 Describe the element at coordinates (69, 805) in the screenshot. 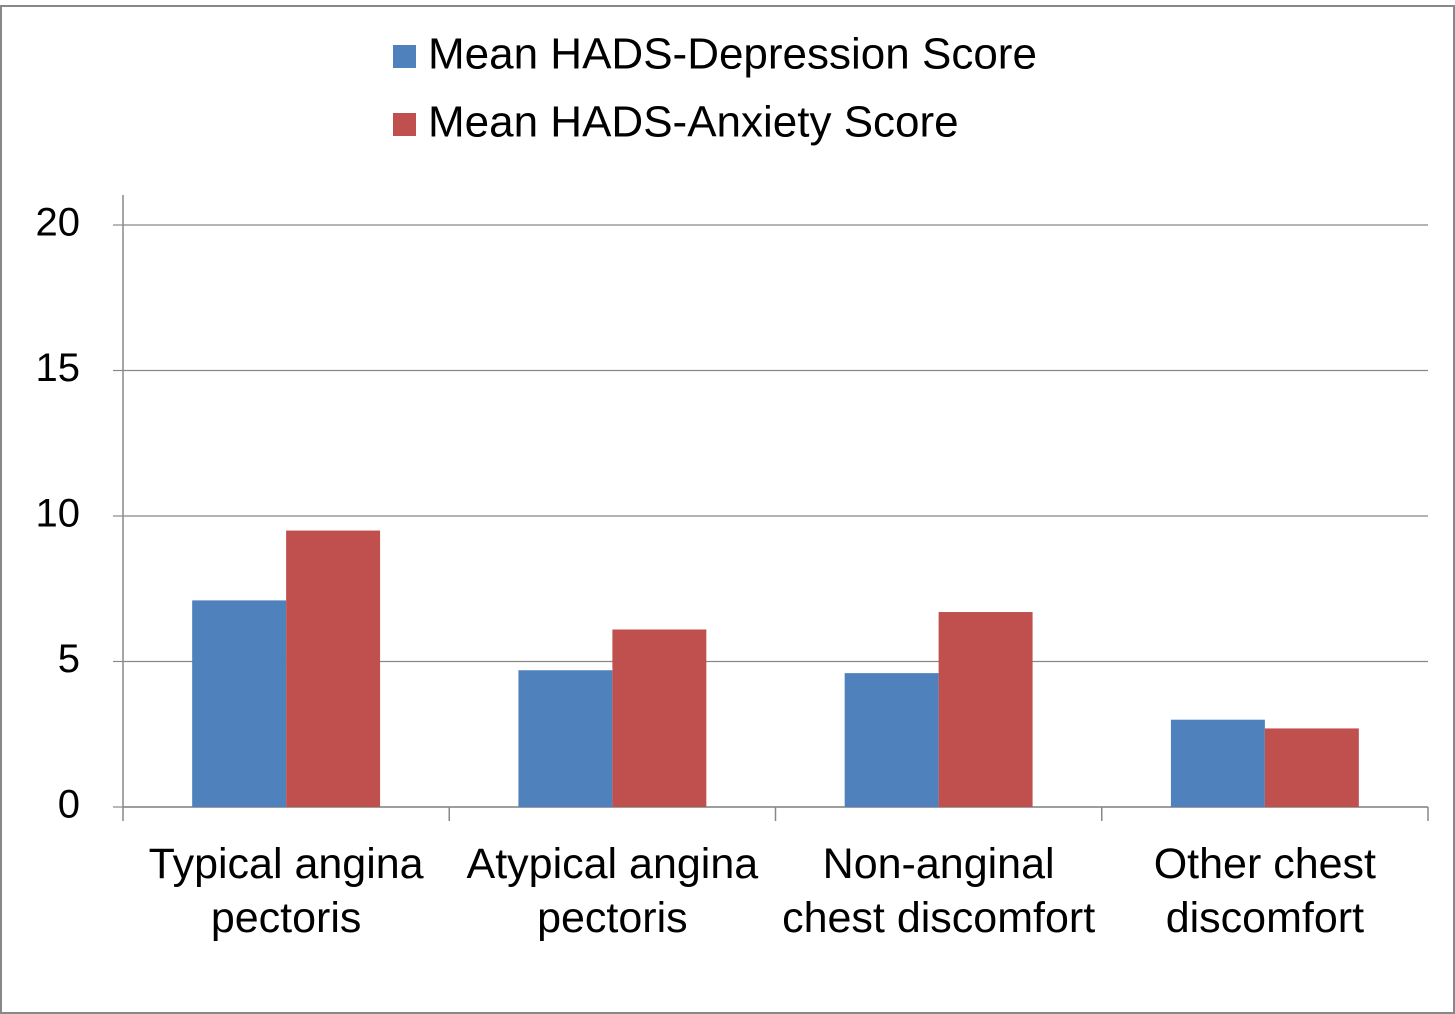

I see `y-tick-label: 0` at that location.